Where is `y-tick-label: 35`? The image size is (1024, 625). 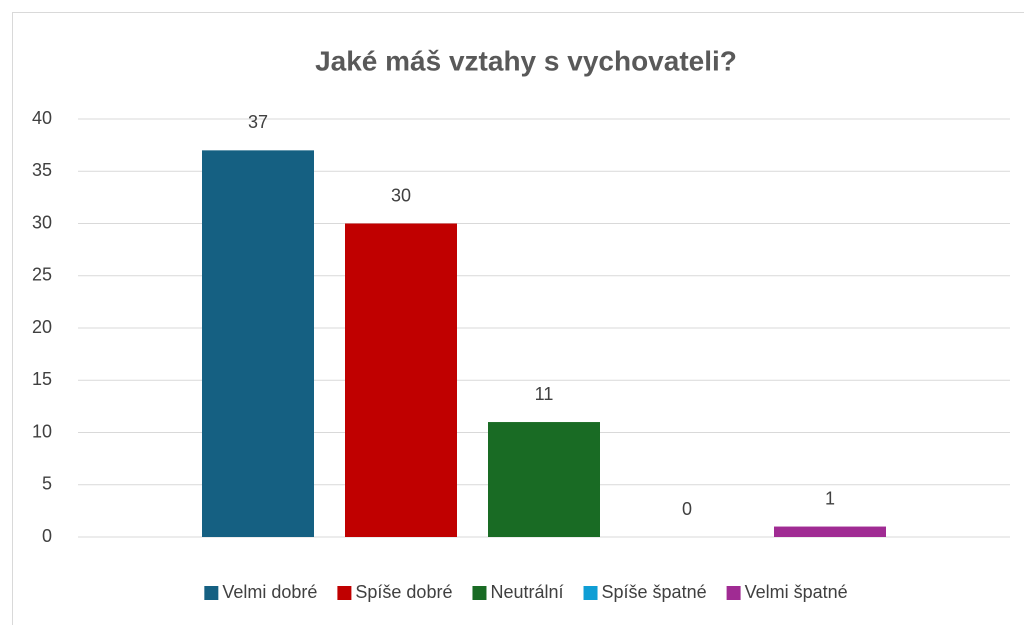 y-tick-label: 35 is located at coordinates (42, 170).